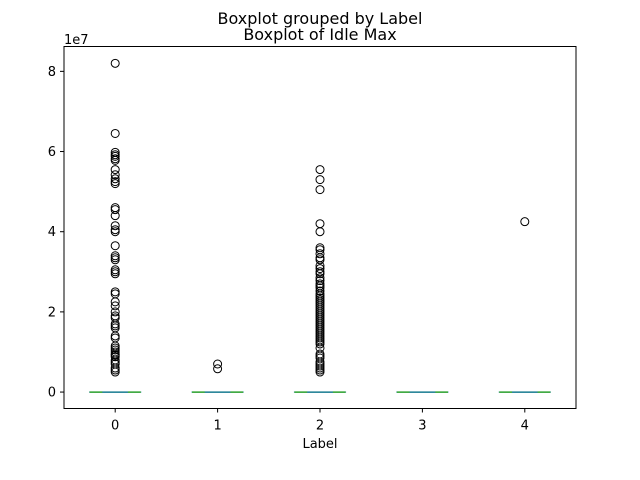 The image size is (640, 480). What do you see at coordinates (52, 393) in the screenshot?
I see `y-tick-label: 0` at bounding box center [52, 393].